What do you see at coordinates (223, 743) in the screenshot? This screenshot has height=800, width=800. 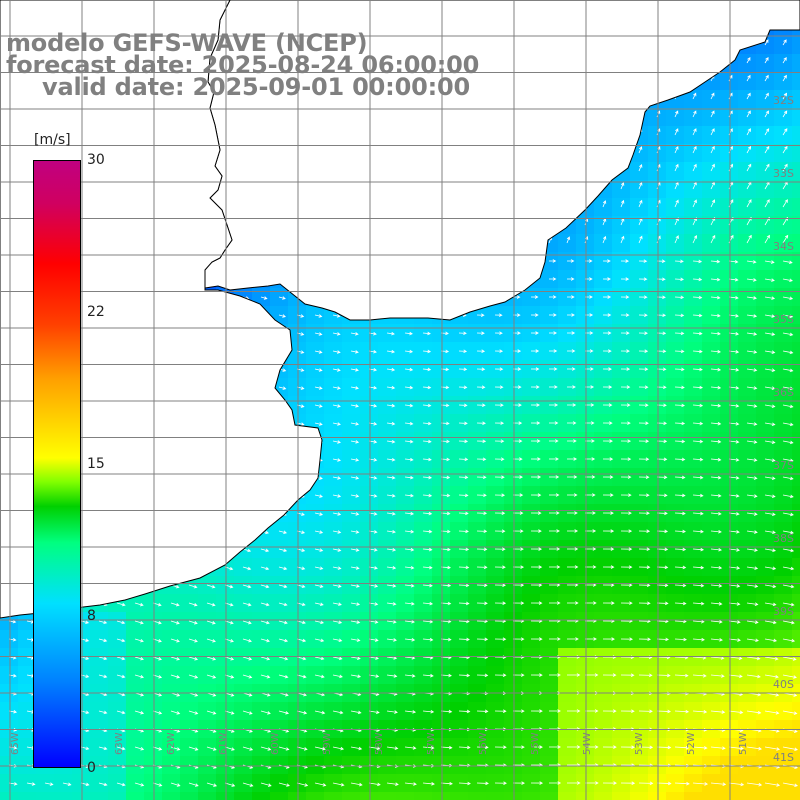 I see `longitude-label: 61W` at bounding box center [223, 743].